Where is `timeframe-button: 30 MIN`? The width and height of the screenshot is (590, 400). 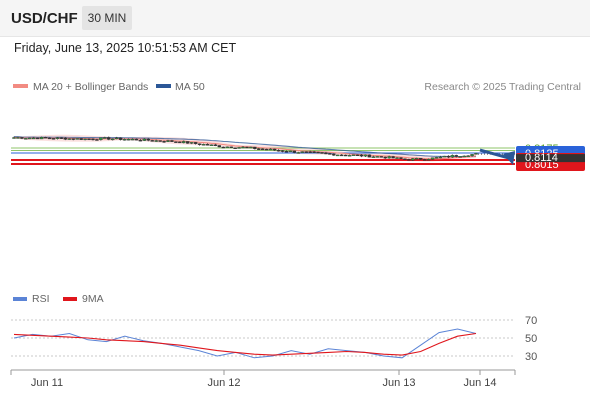 timeframe-button: 30 MIN is located at coordinates (107, 18).